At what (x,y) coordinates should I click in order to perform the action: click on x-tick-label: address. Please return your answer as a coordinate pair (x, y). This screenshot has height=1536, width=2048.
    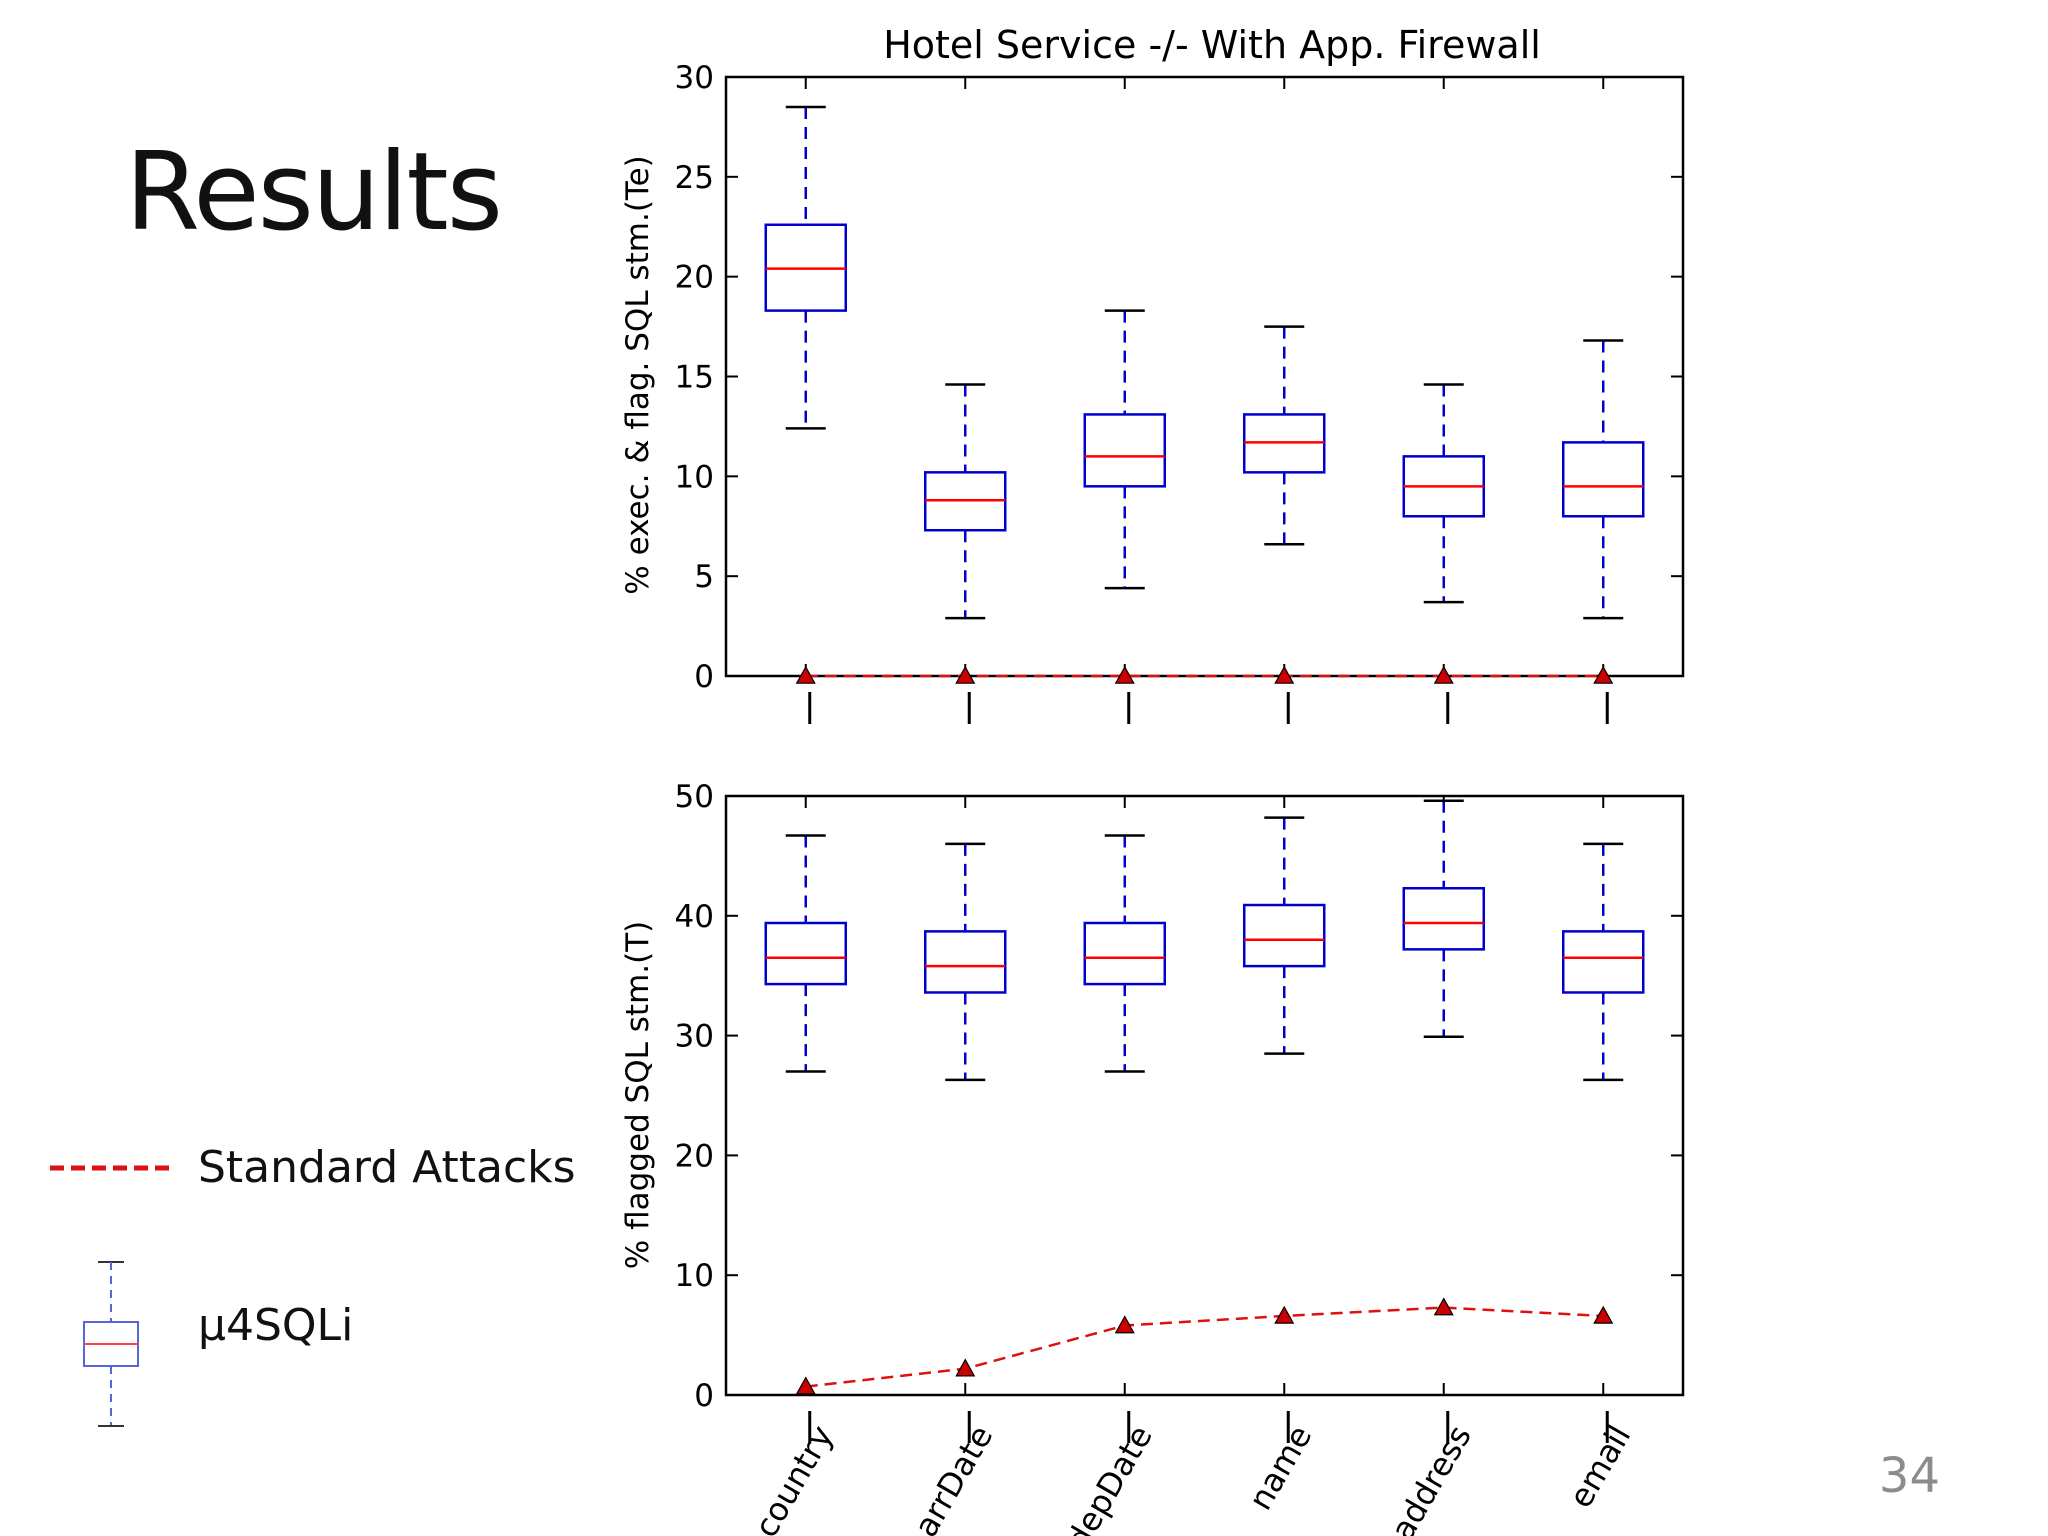
    Looking at the image, I should click on (1431, 1477).